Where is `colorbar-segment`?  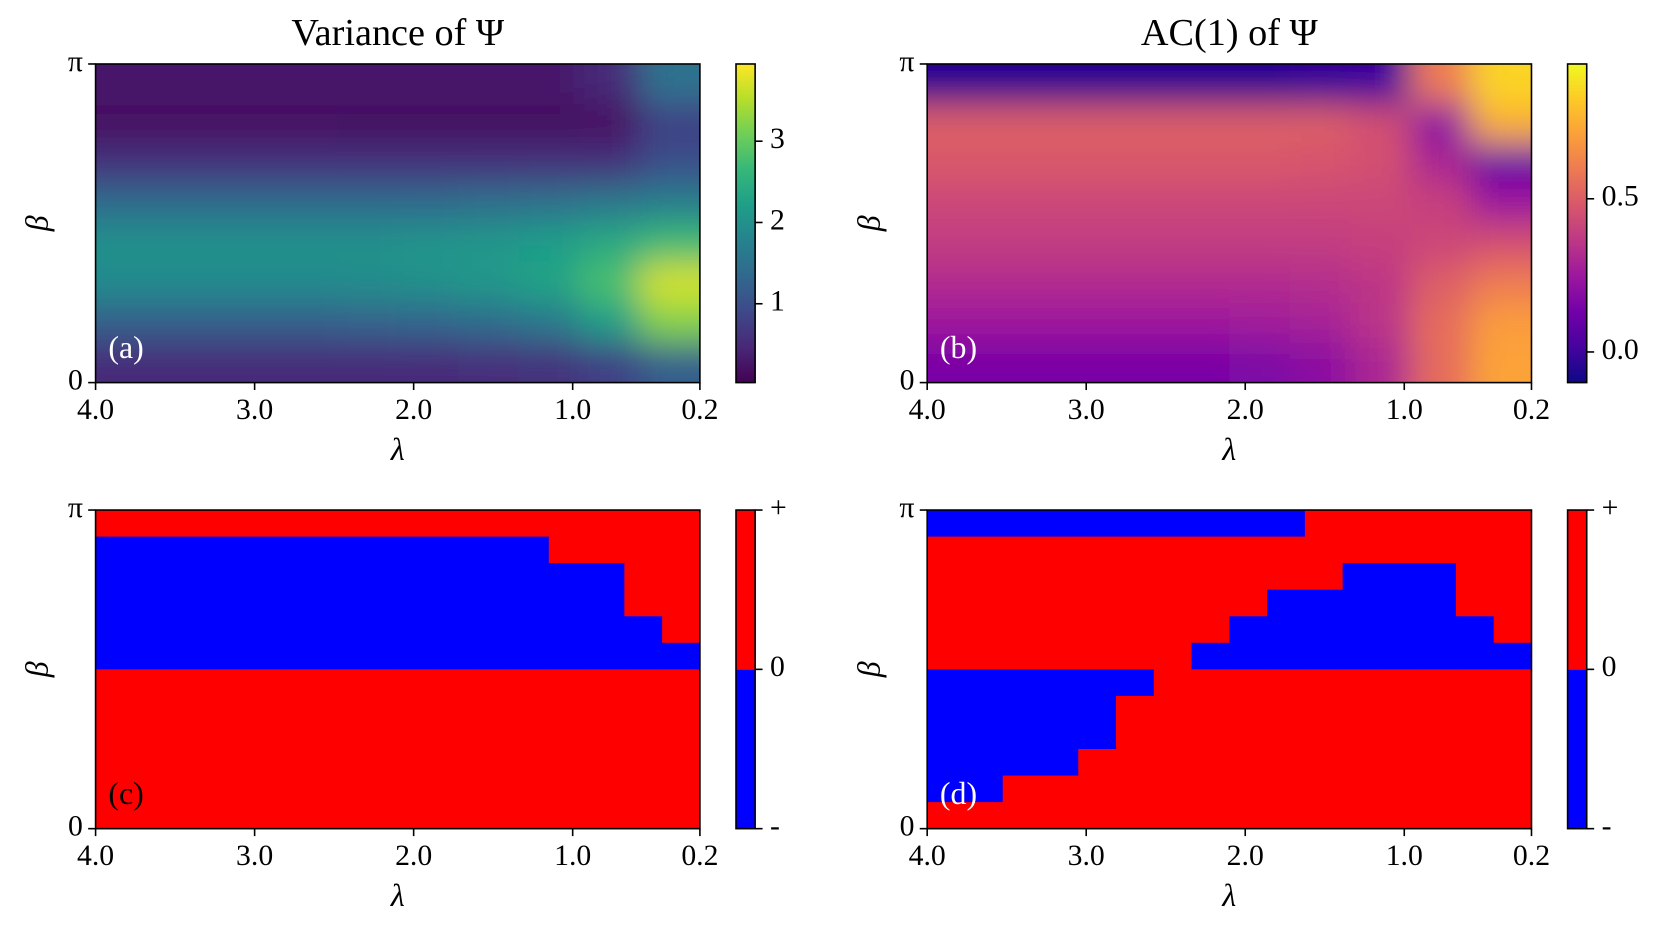
colorbar-segment is located at coordinates (746, 749).